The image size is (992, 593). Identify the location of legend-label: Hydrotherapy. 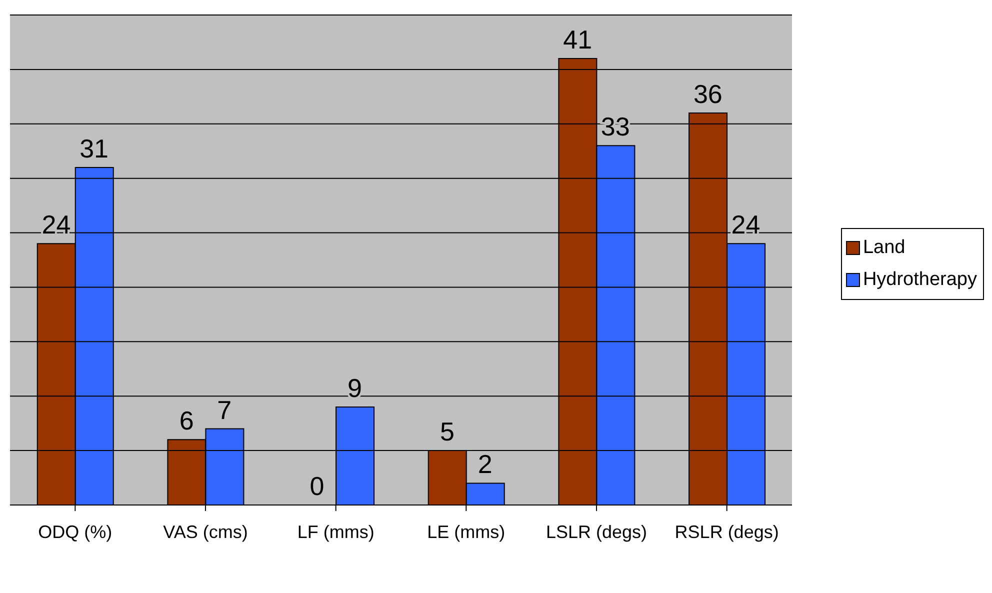
(919, 280).